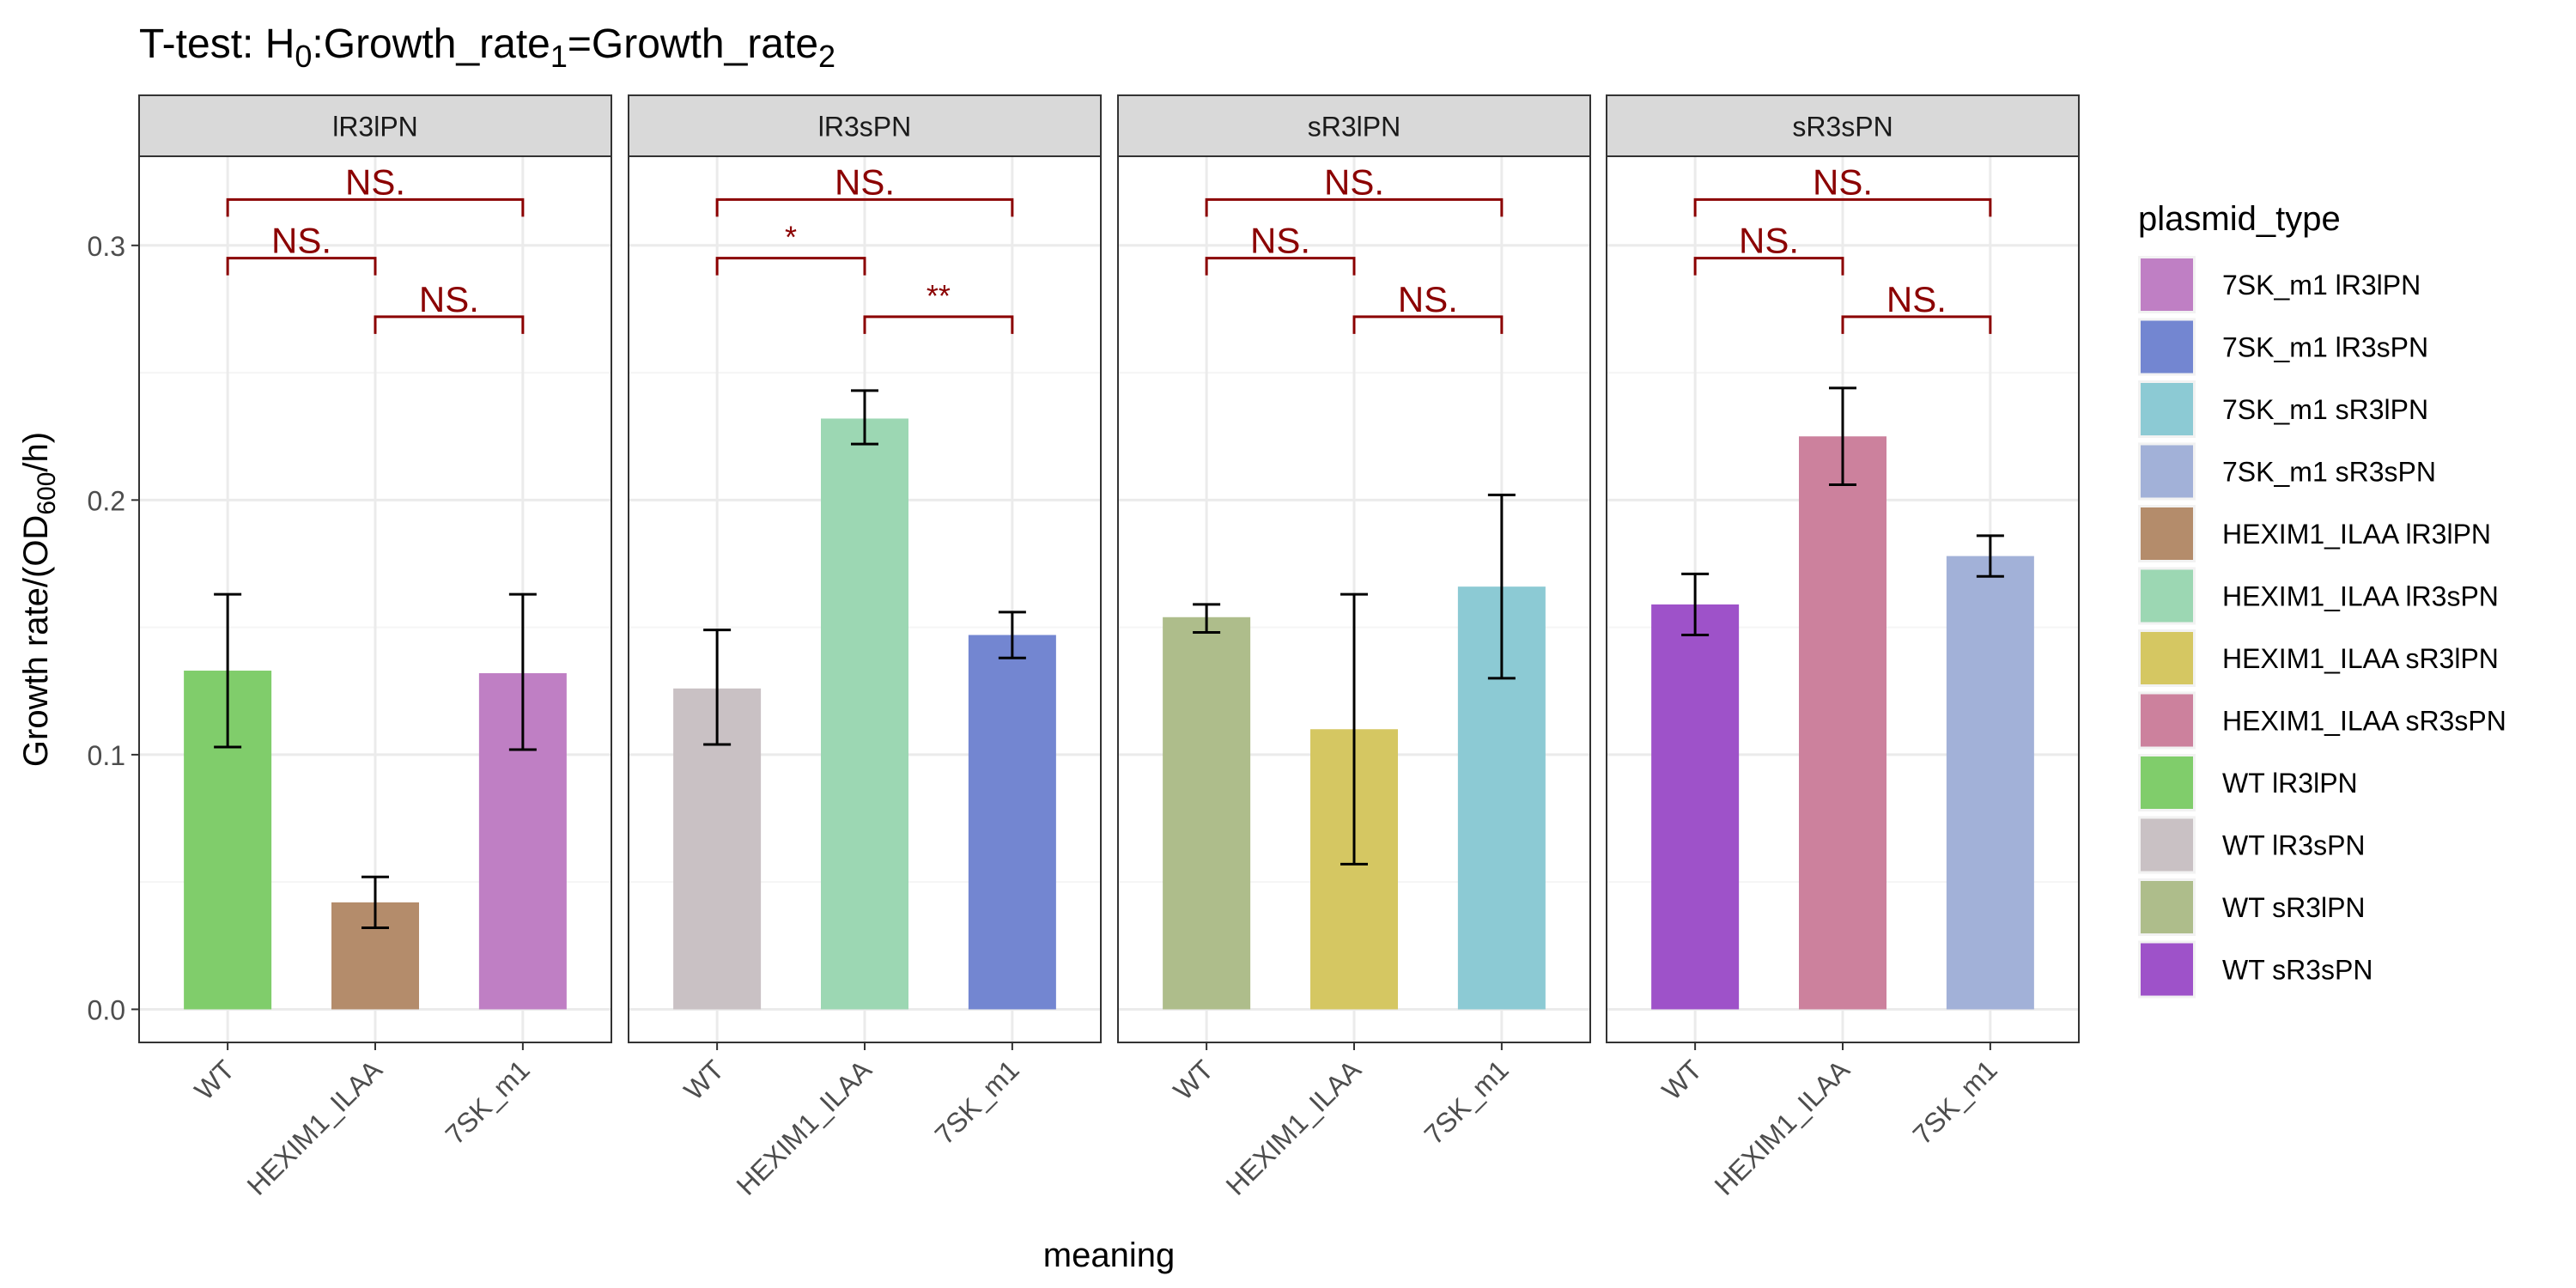 This screenshot has height=1288, width=2576. Describe the element at coordinates (106, 755) in the screenshot. I see `y-tick-label: 0.1` at that location.